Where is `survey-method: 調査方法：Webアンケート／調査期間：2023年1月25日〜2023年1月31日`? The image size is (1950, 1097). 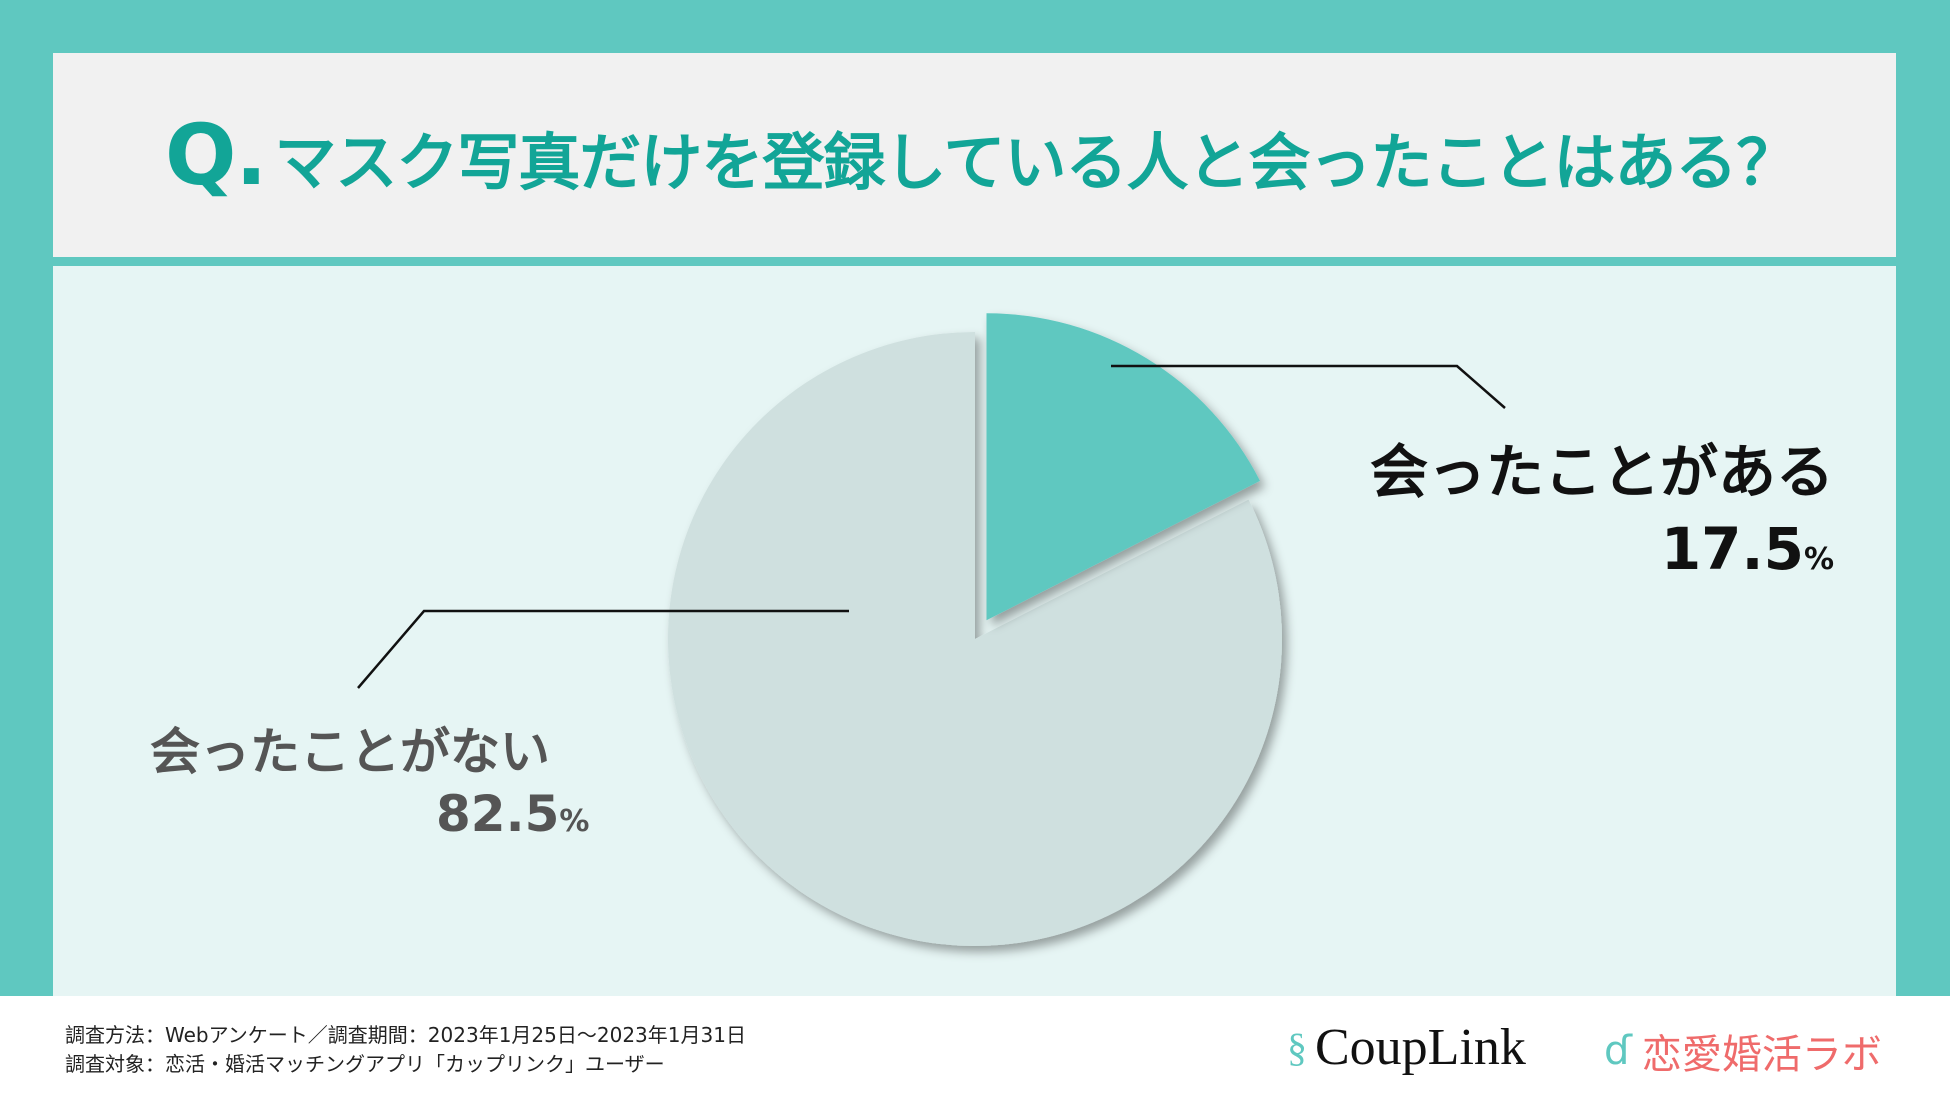
survey-method: 調査方法：Webアンケート／調査期間：2023年1月25日〜2023年1月31日 is located at coordinates (405, 1035).